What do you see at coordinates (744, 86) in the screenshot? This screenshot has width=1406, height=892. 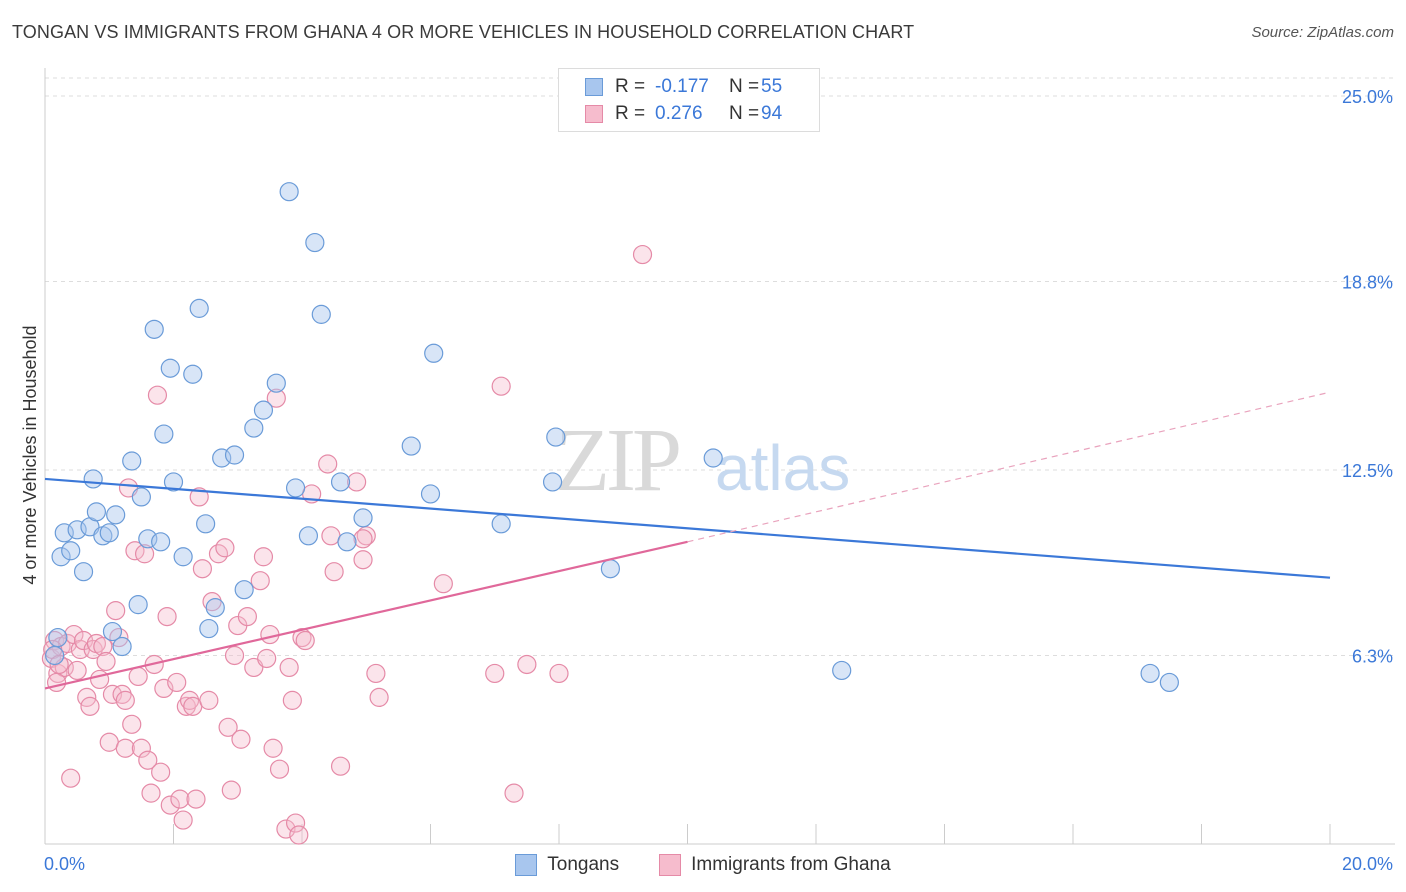 I see `legend-n-label: N =` at bounding box center [744, 86].